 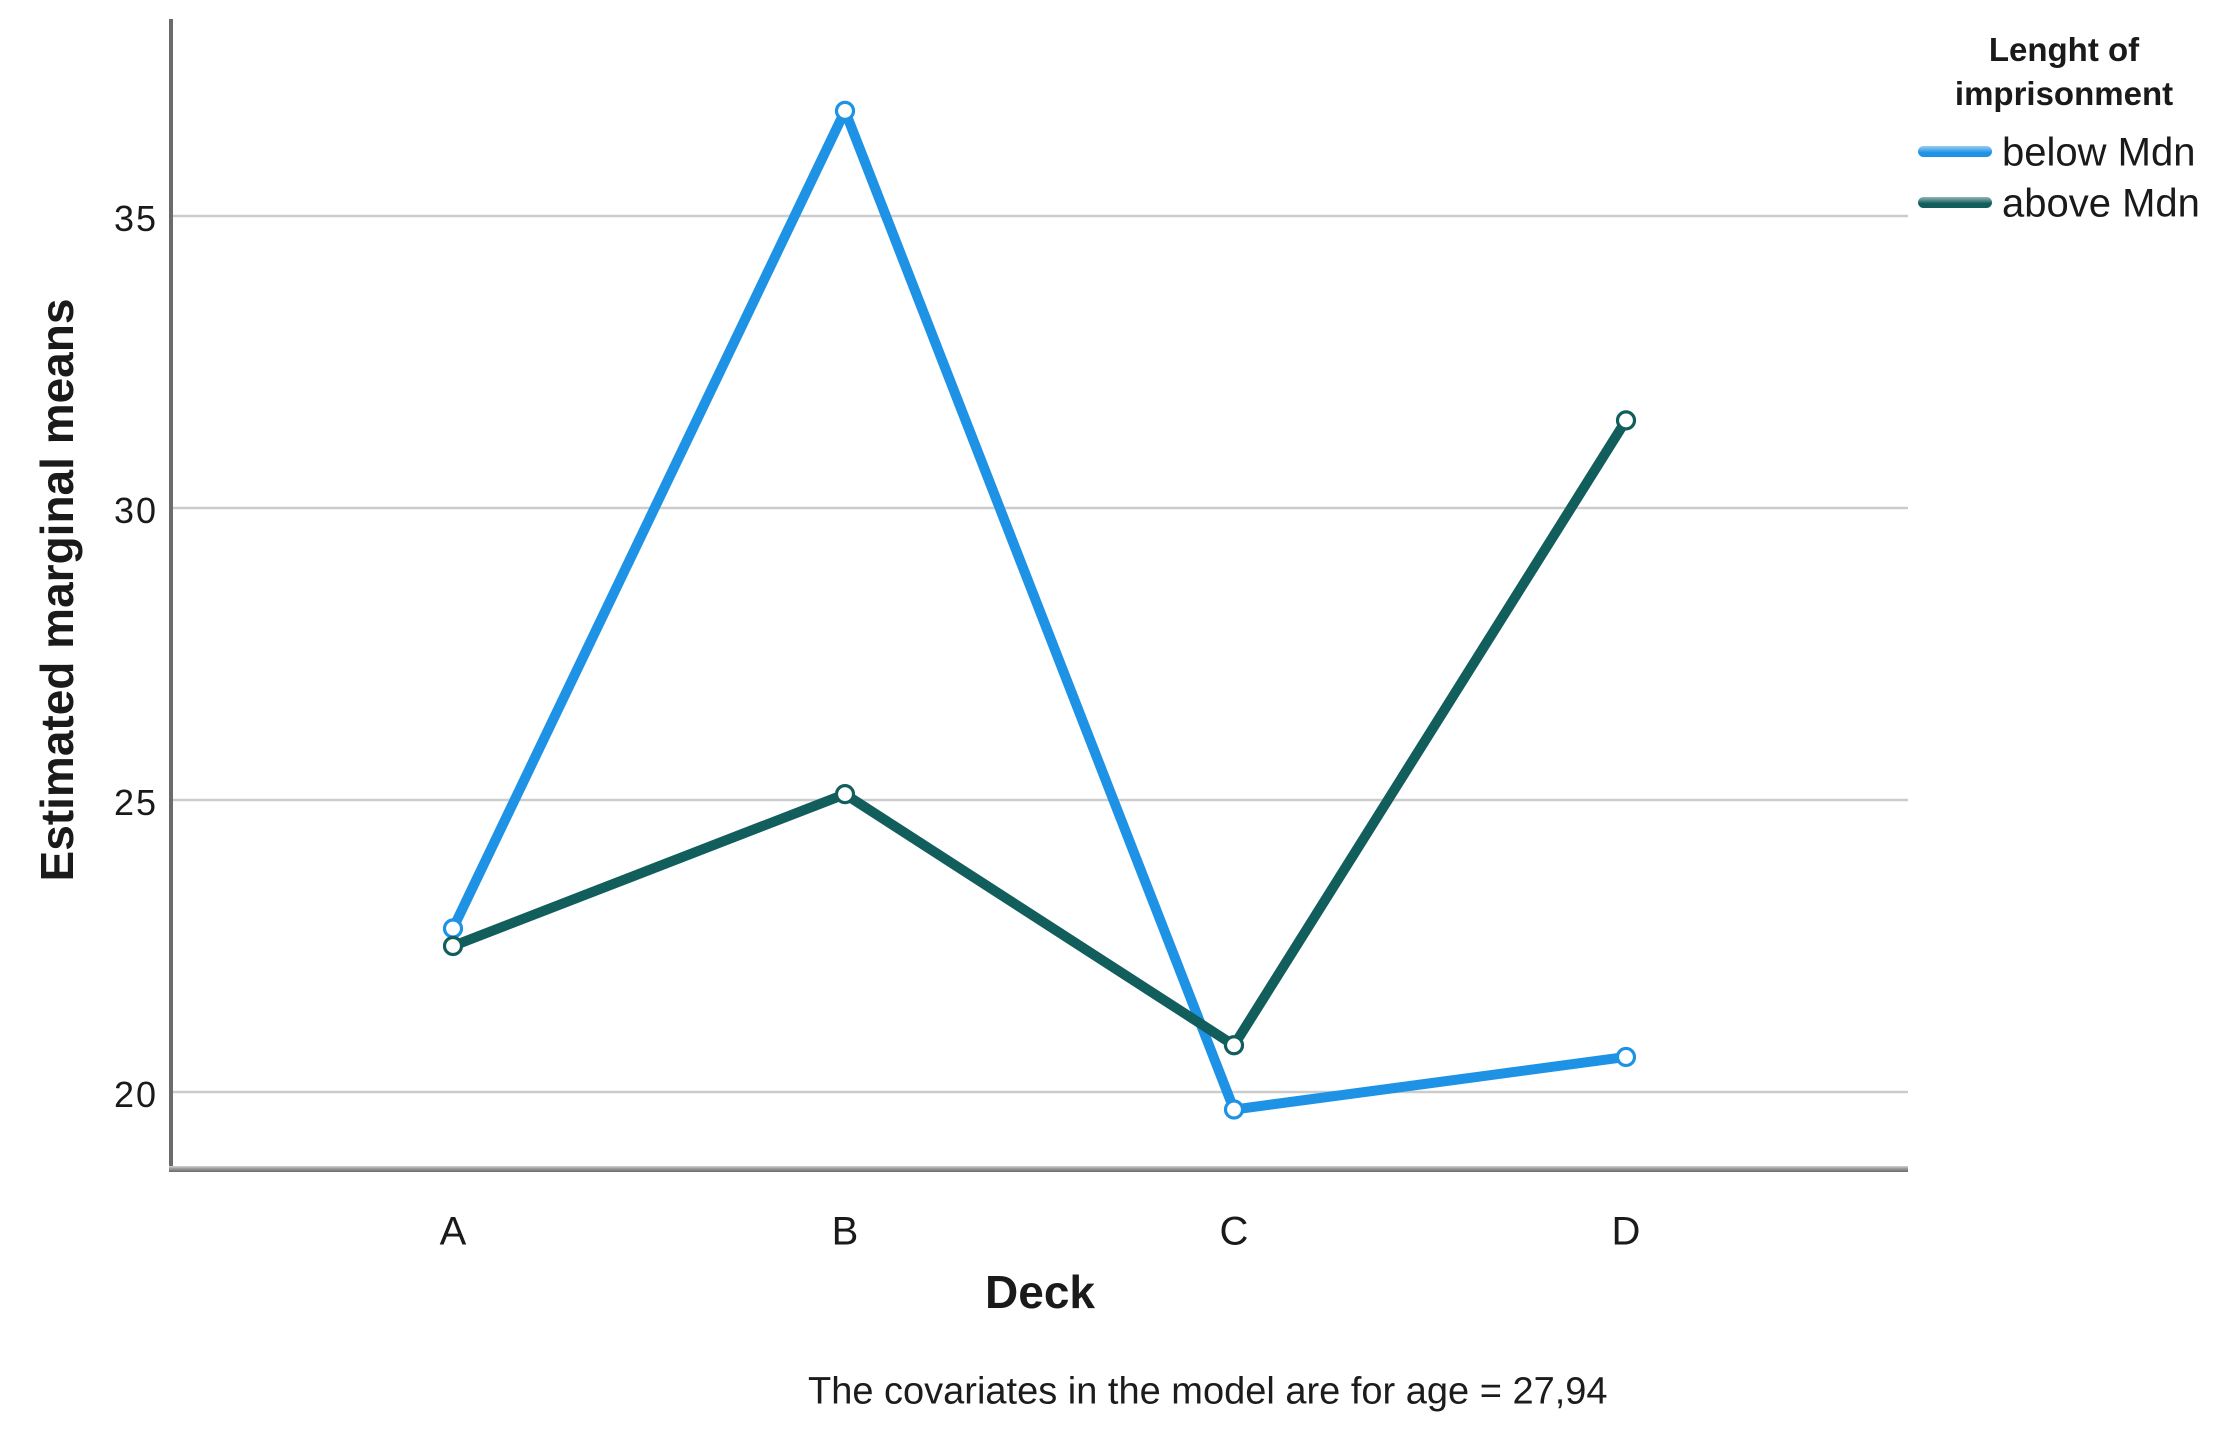 I want to click on x-axis-line, so click(x=1038, y=1169).